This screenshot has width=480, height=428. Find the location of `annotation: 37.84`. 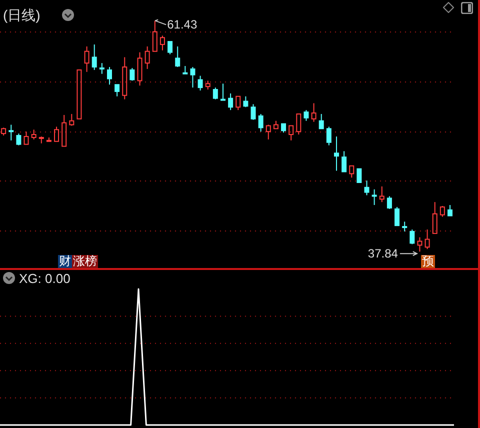

annotation: 37.84 is located at coordinates (383, 253).